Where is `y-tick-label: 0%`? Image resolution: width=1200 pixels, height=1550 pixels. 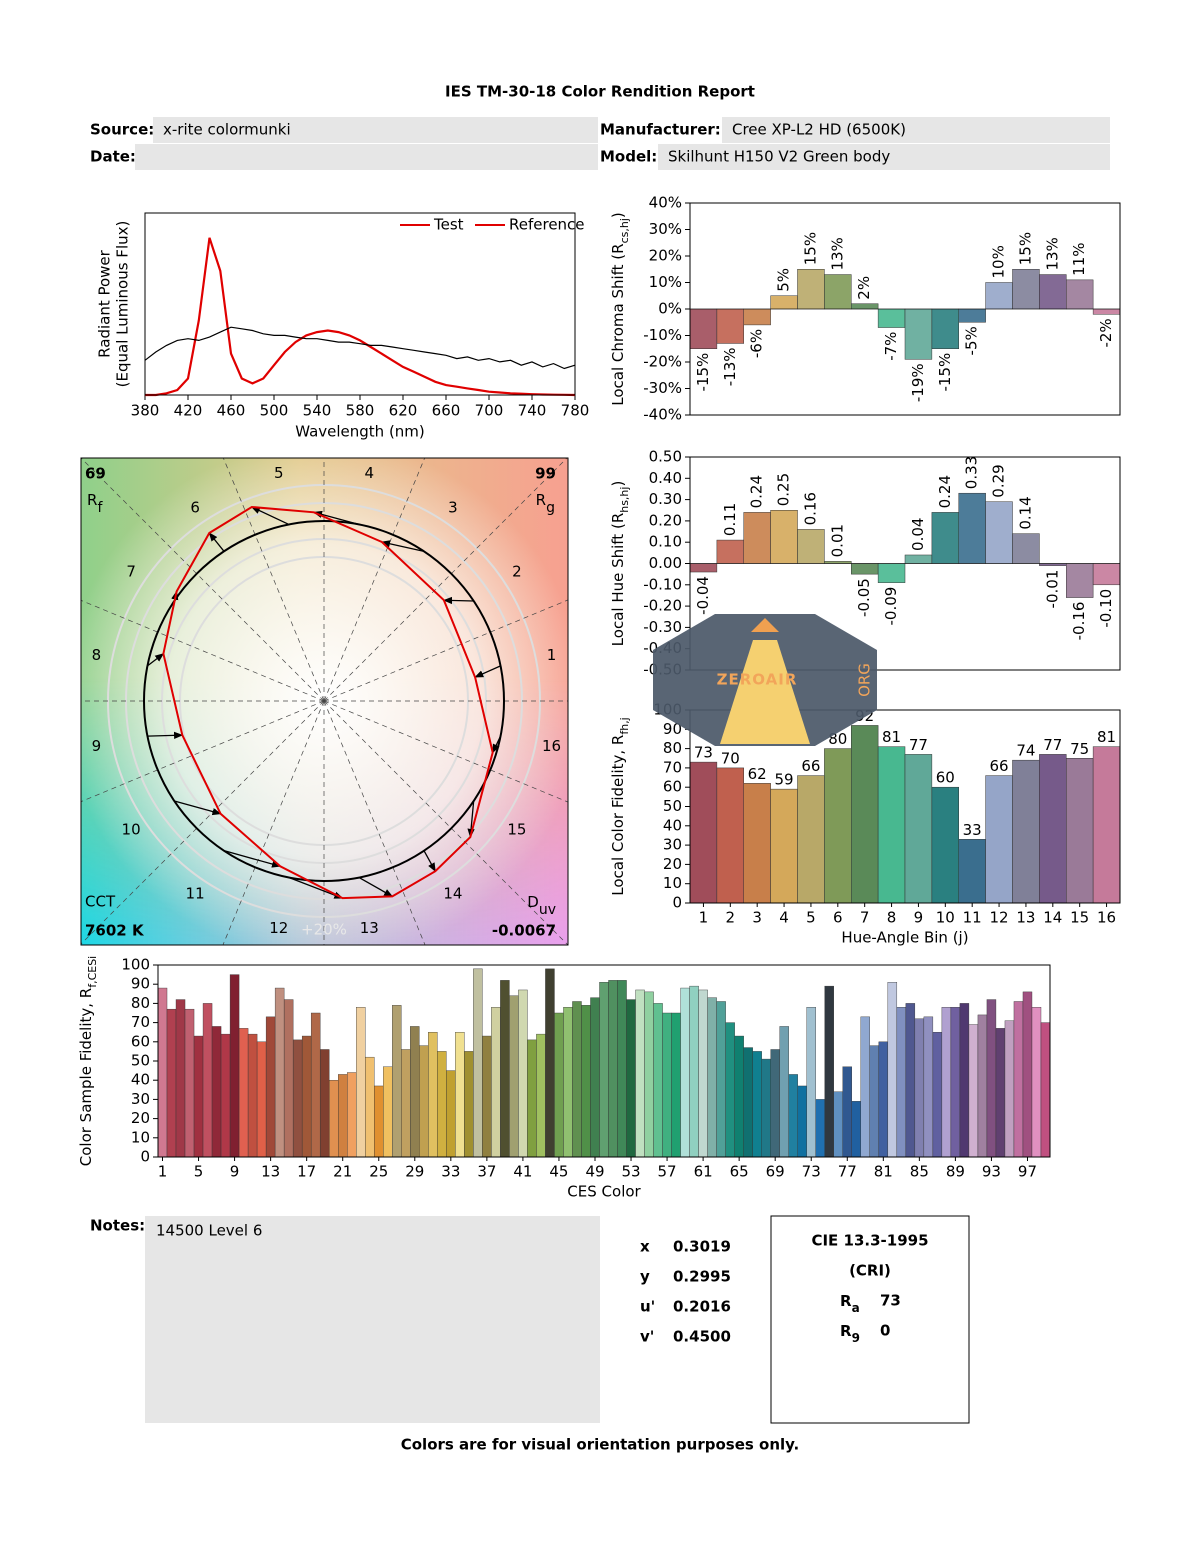
y-tick-label: 0% is located at coordinates (670, 309).